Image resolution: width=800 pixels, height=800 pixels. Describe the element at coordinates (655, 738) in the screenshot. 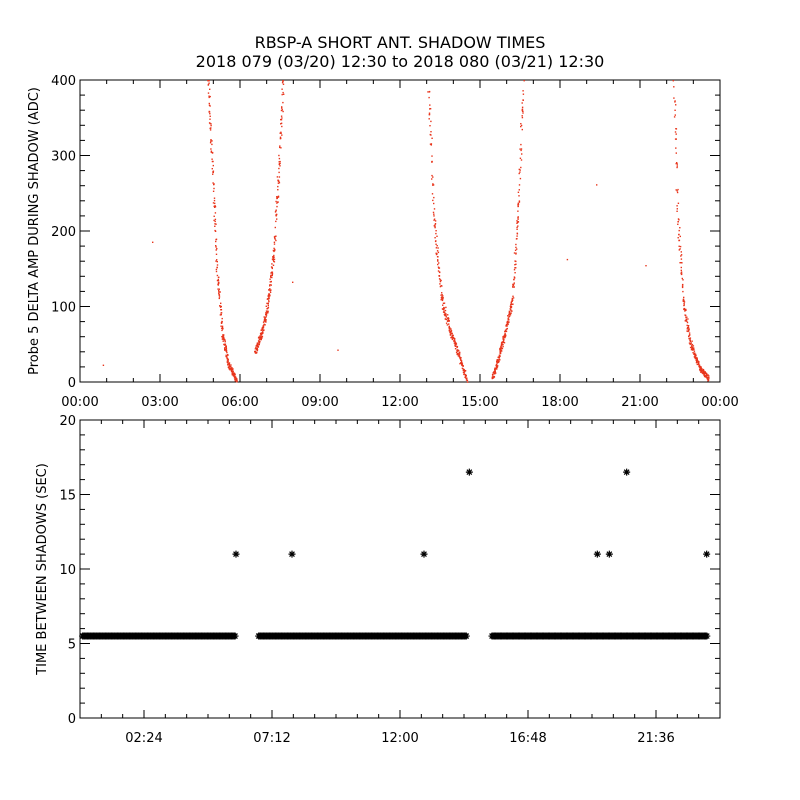

I see `x-tick-label: 21:36` at that location.